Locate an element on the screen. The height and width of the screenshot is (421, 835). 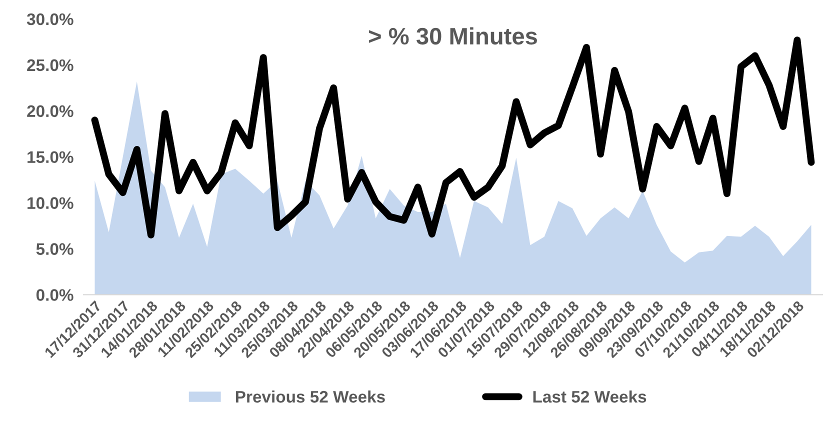
y-tick-label: 20.0% is located at coordinates (50, 111).